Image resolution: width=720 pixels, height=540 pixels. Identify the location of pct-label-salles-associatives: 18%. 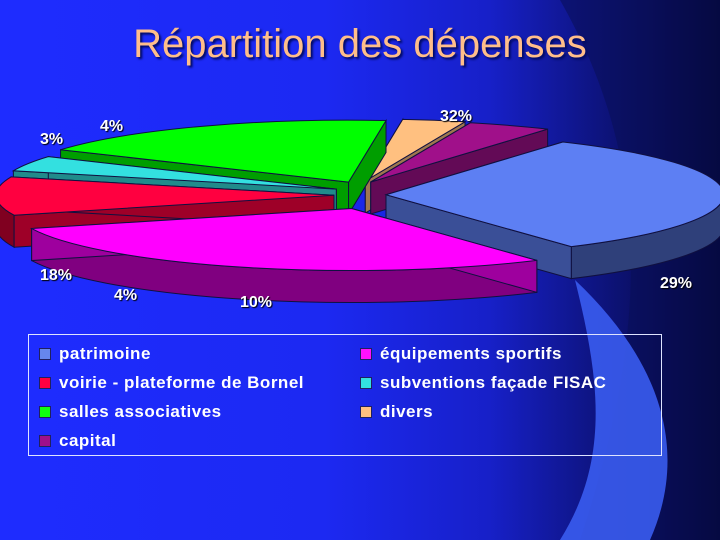
(56, 275).